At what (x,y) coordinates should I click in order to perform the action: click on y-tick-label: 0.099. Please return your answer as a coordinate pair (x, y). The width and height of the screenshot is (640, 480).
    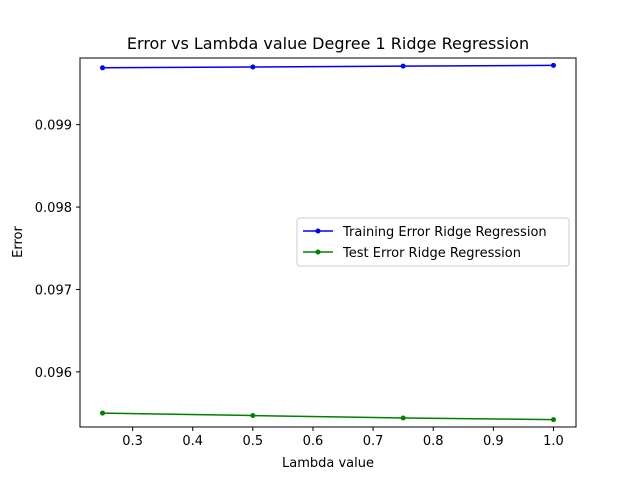
    Looking at the image, I should click on (53, 126).